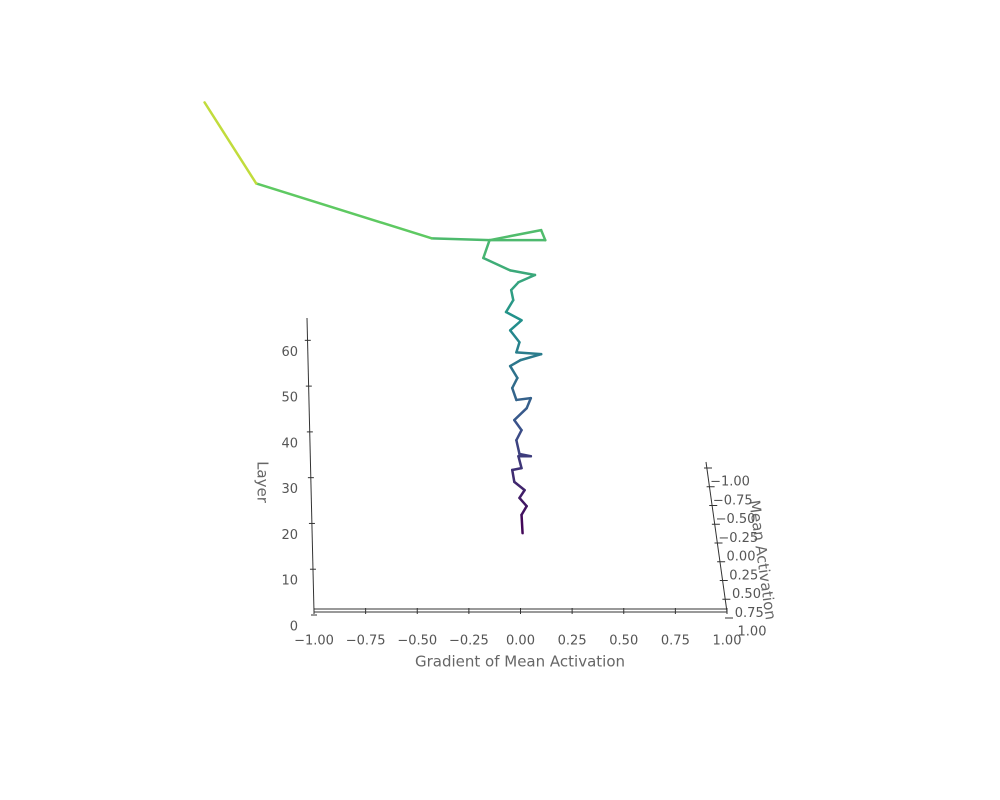 The height and width of the screenshot is (800, 1000). What do you see at coordinates (289, 535) in the screenshot?
I see `y-tick-label: 20` at bounding box center [289, 535].